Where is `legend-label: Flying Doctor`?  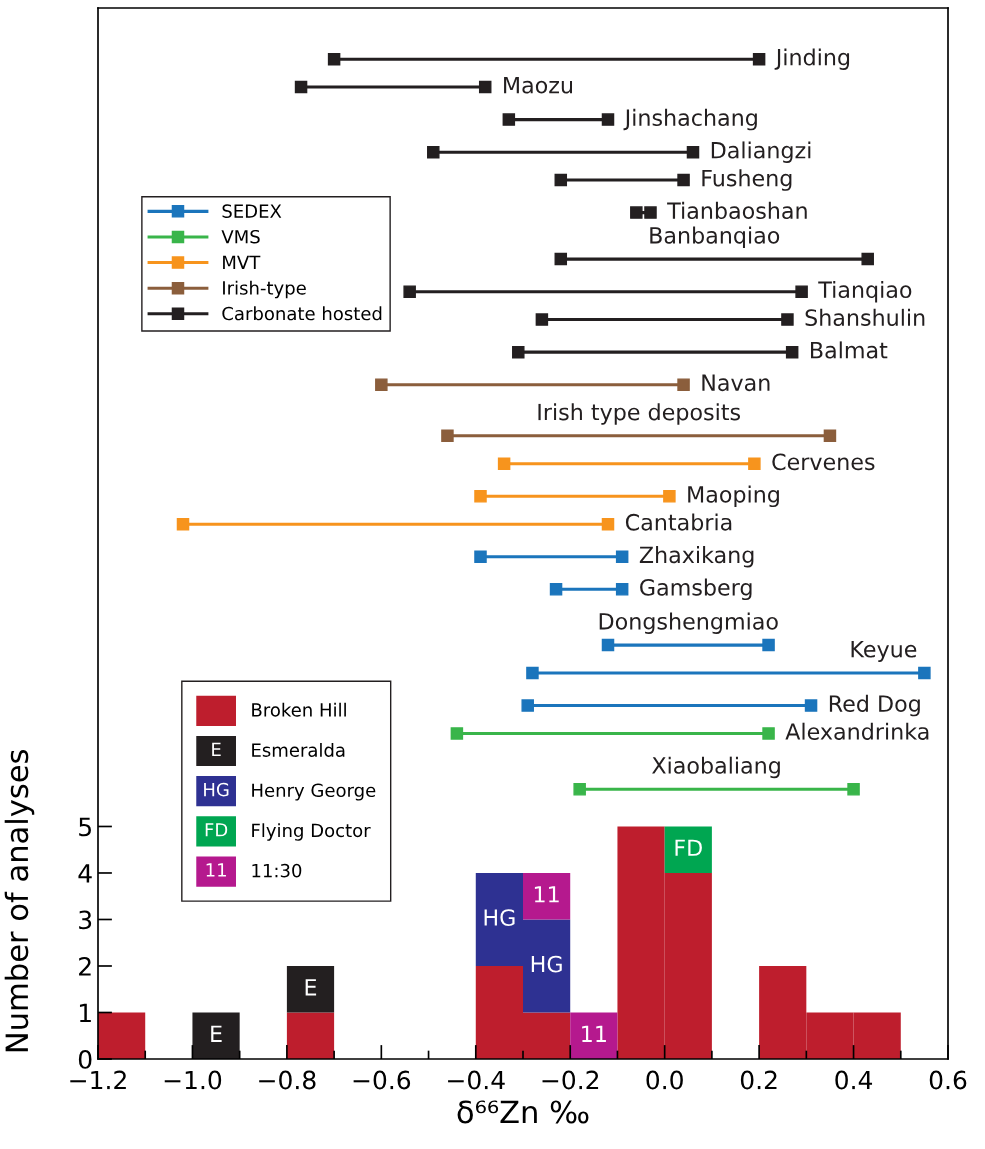 legend-label: Flying Doctor is located at coordinates (311, 832).